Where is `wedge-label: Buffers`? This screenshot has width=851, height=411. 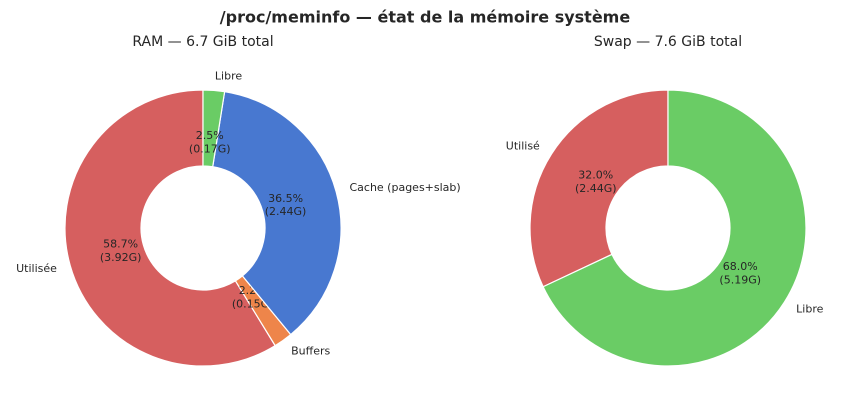
wedge-label: Buffers is located at coordinates (310, 351).